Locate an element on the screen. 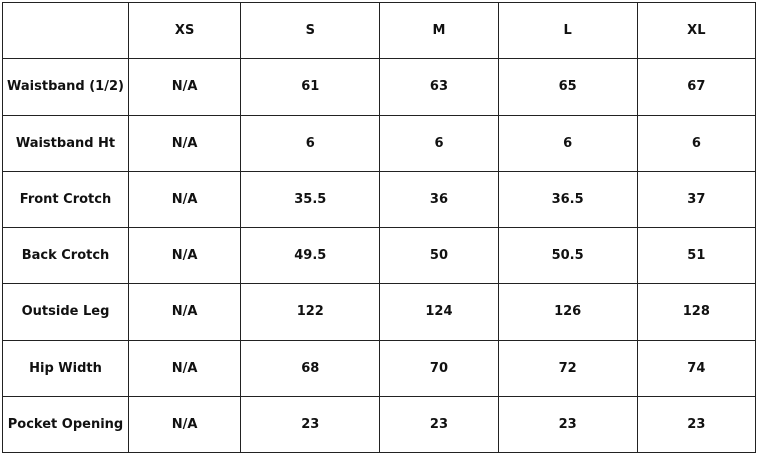 The image size is (760, 456). table-row: Back Crotch N/A 49.5 50 50.5 51 is located at coordinates (379, 255).